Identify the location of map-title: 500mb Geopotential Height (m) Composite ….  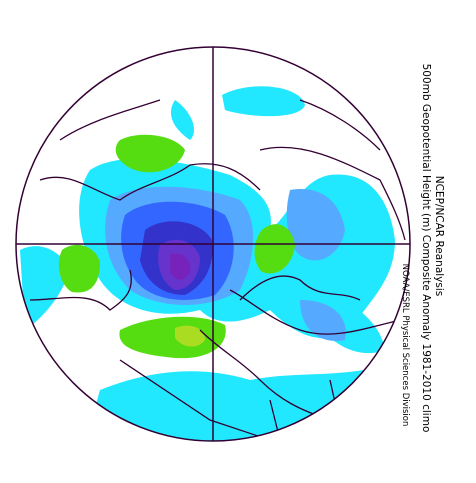
(426, 248).